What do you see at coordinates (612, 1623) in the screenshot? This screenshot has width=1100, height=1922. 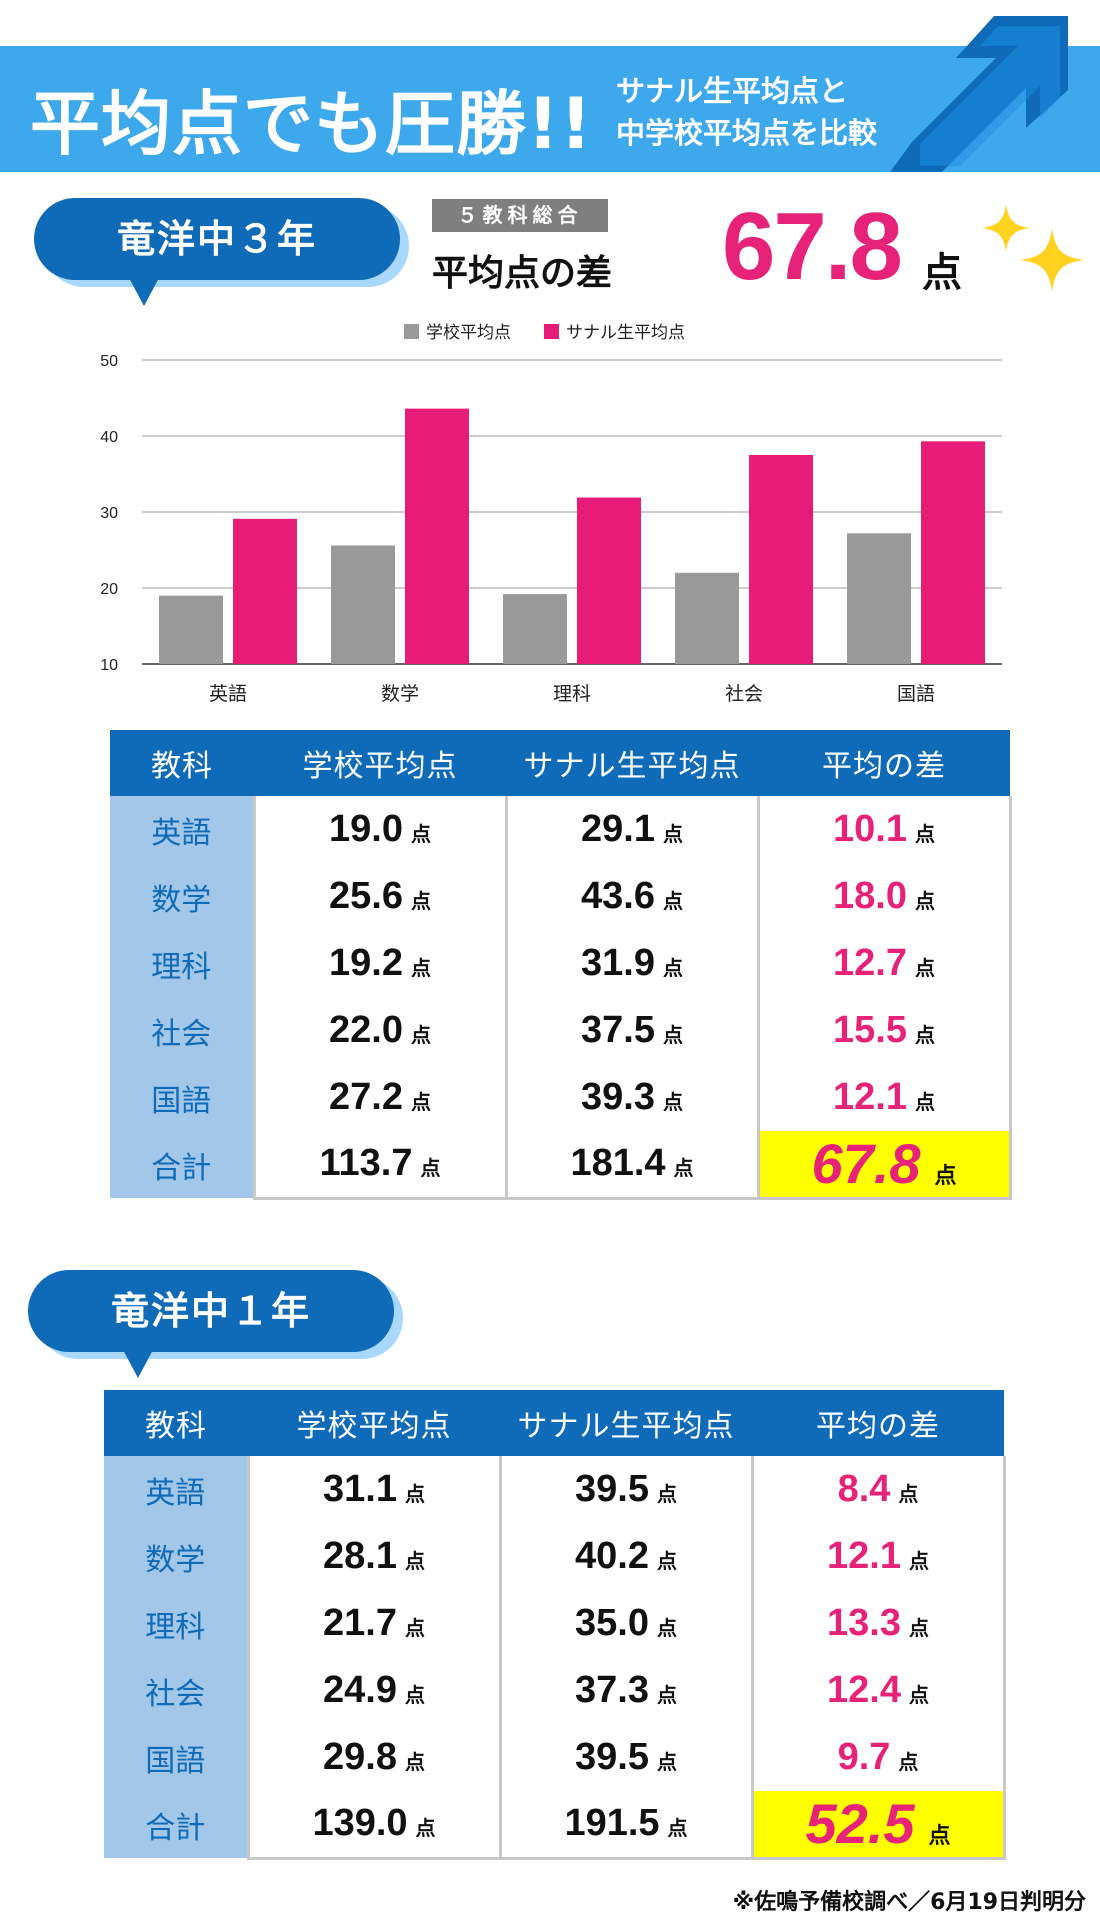 I see `sanaru-average-value: 35.0` at bounding box center [612, 1623].